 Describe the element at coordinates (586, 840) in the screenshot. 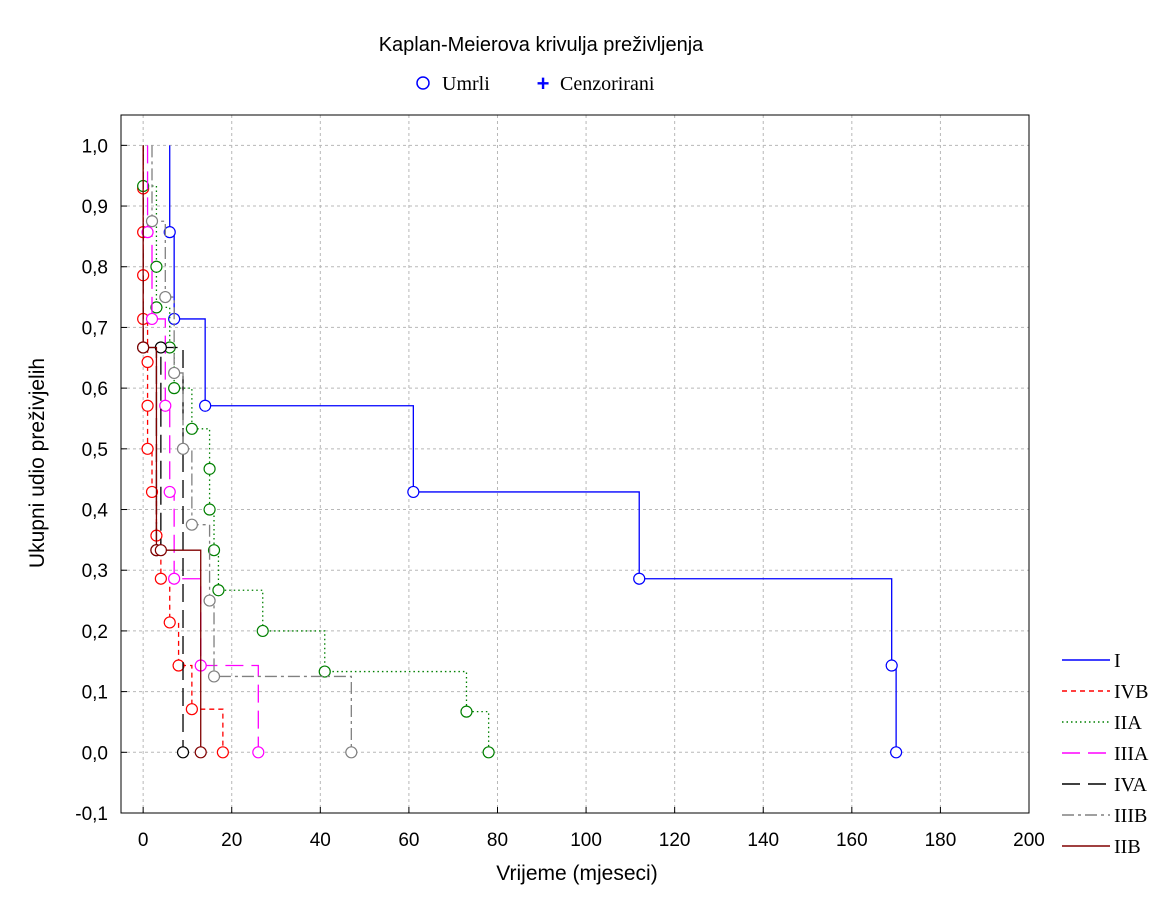

I see `x-tick-label: 100` at that location.